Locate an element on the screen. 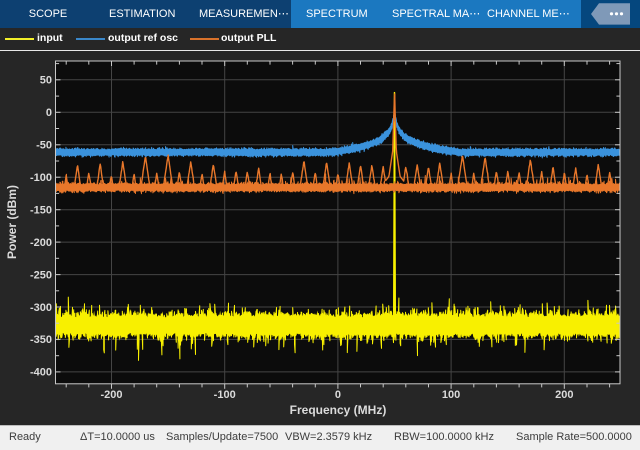 The width and height of the screenshot is (640, 450). svg-text: -350 is located at coordinates (41, 340).